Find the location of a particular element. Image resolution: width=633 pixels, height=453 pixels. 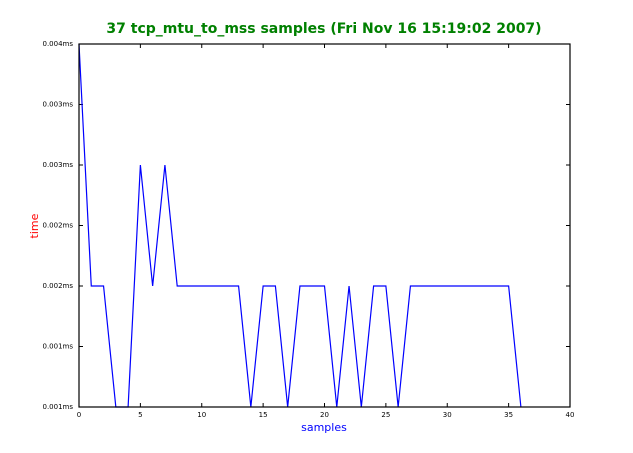

x-tick-label: 30 is located at coordinates (447, 415).